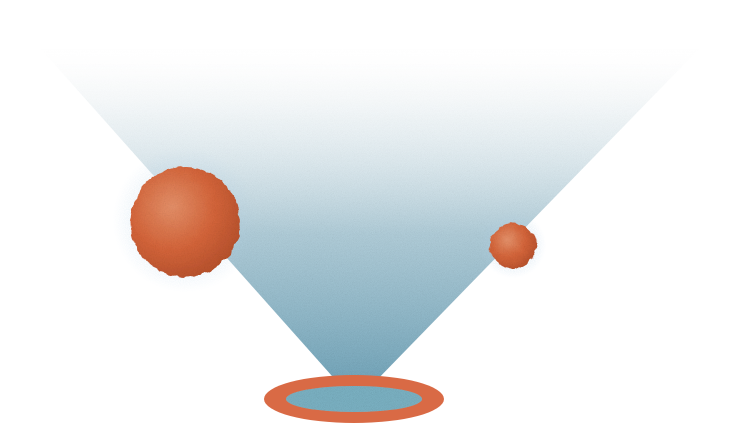 This screenshot has width=732, height=426. What do you see at coordinates (354, 399) in the screenshot?
I see `base-ring-icon` at bounding box center [354, 399].